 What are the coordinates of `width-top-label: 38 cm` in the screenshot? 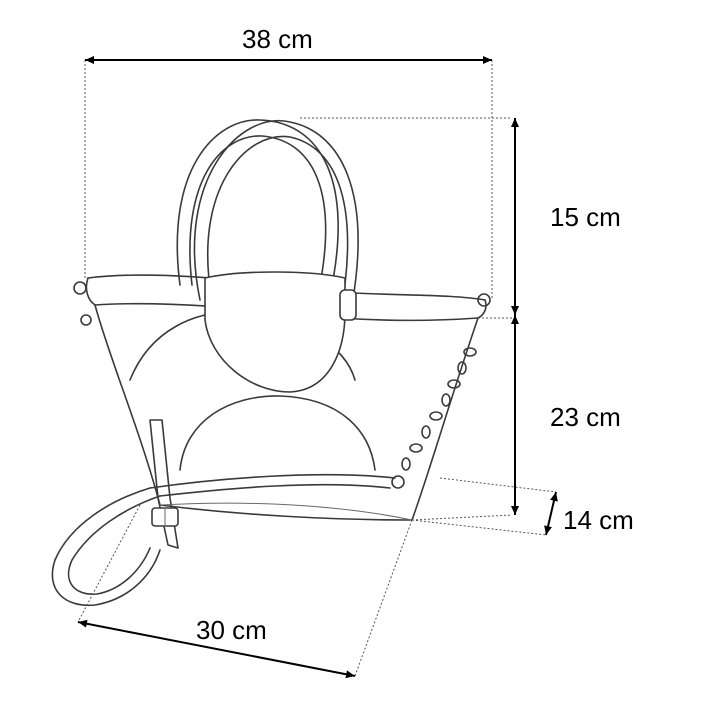 It's located at (277, 39).